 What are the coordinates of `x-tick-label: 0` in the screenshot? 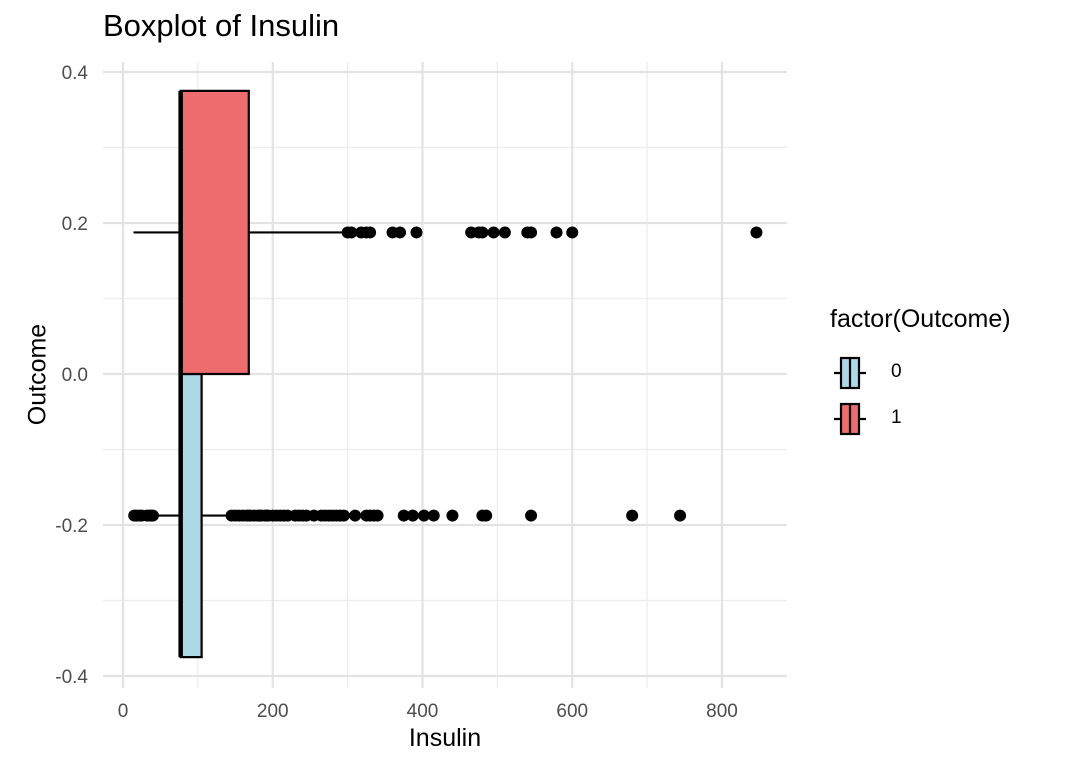 It's located at (123, 711).